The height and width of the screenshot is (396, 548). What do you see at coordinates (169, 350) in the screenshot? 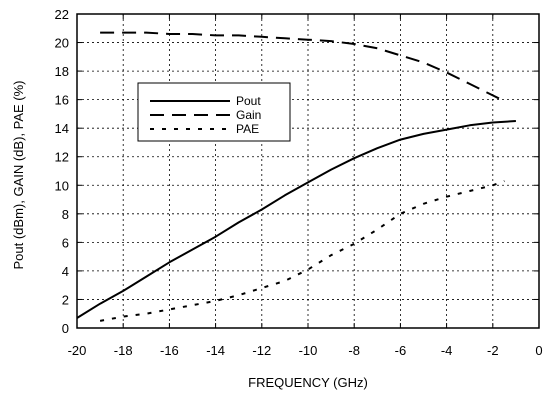
I see `x-tick-label: -16` at bounding box center [169, 350].